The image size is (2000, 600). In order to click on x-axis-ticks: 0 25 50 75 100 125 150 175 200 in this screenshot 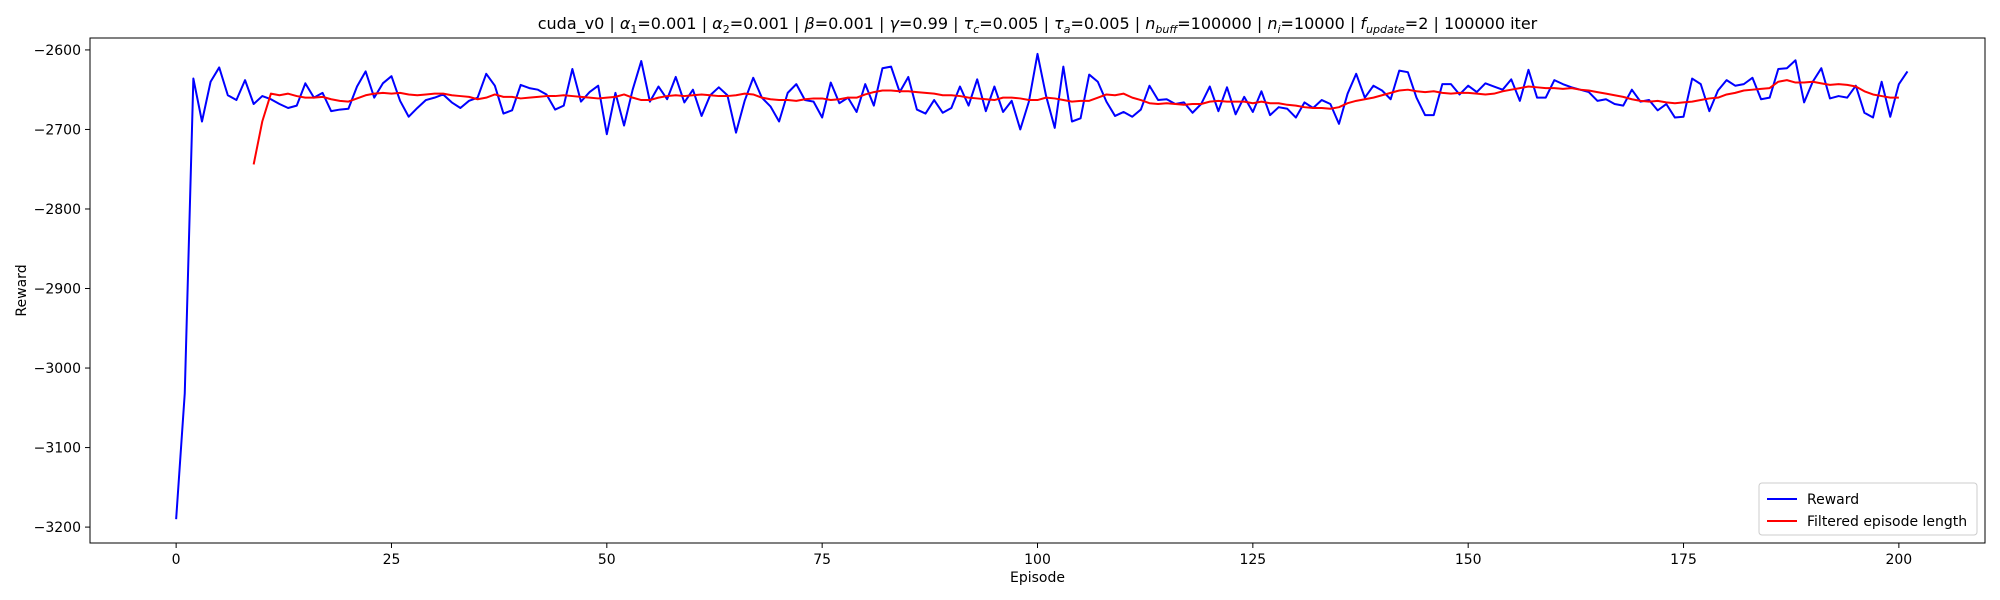, I will do `click(1042, 555)`.